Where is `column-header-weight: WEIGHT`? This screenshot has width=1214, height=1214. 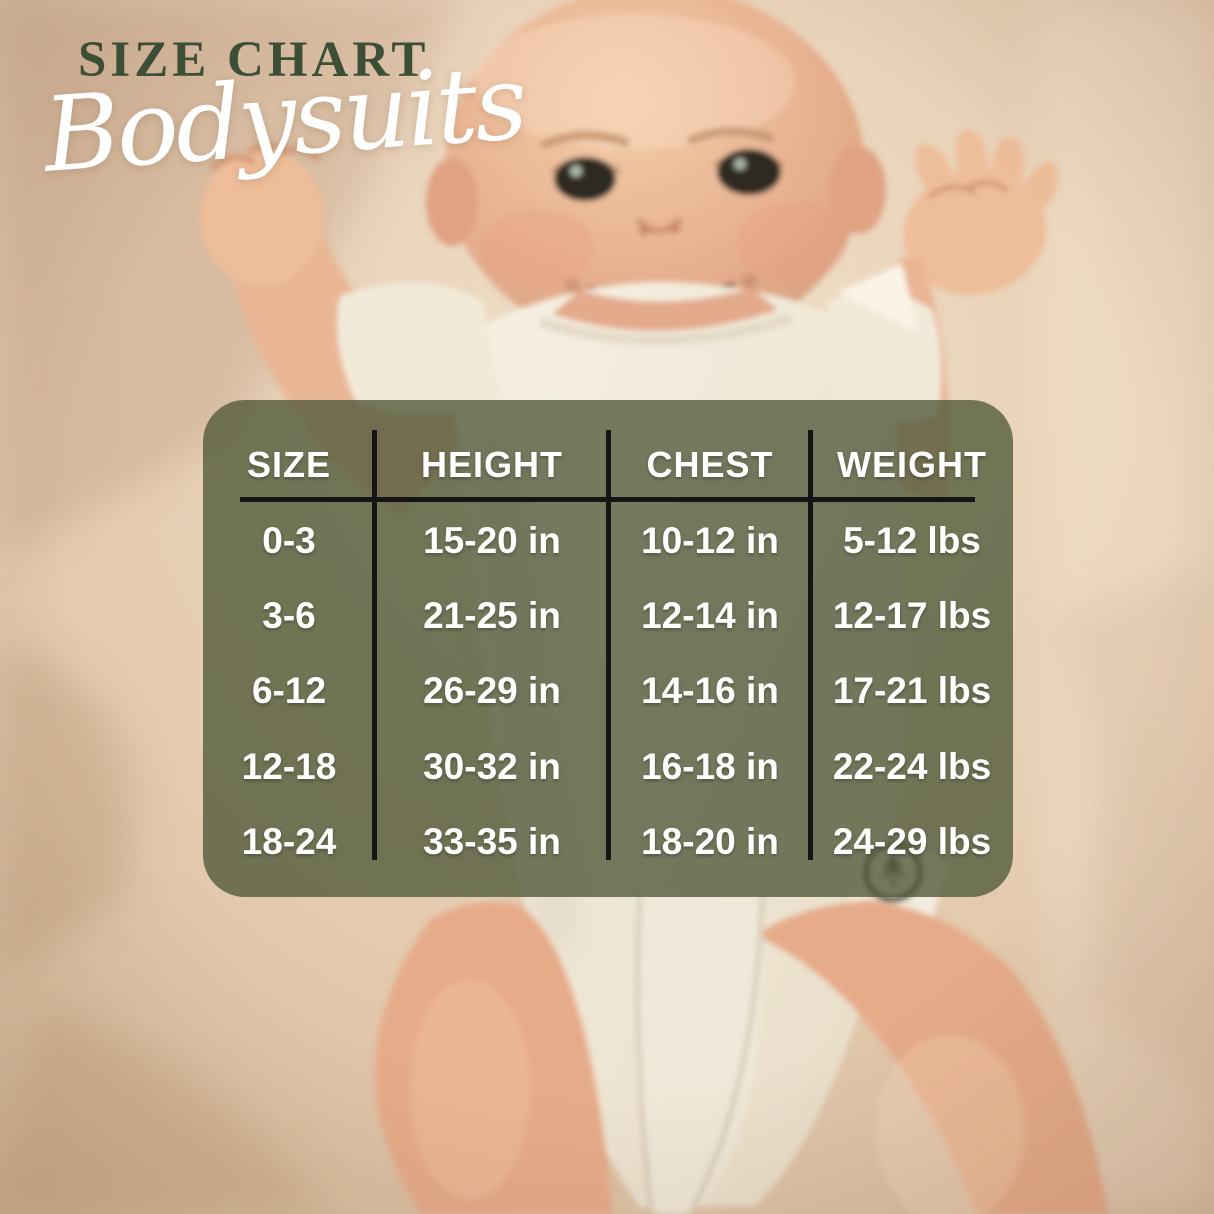
column-header-weight: WEIGHT is located at coordinates (912, 464).